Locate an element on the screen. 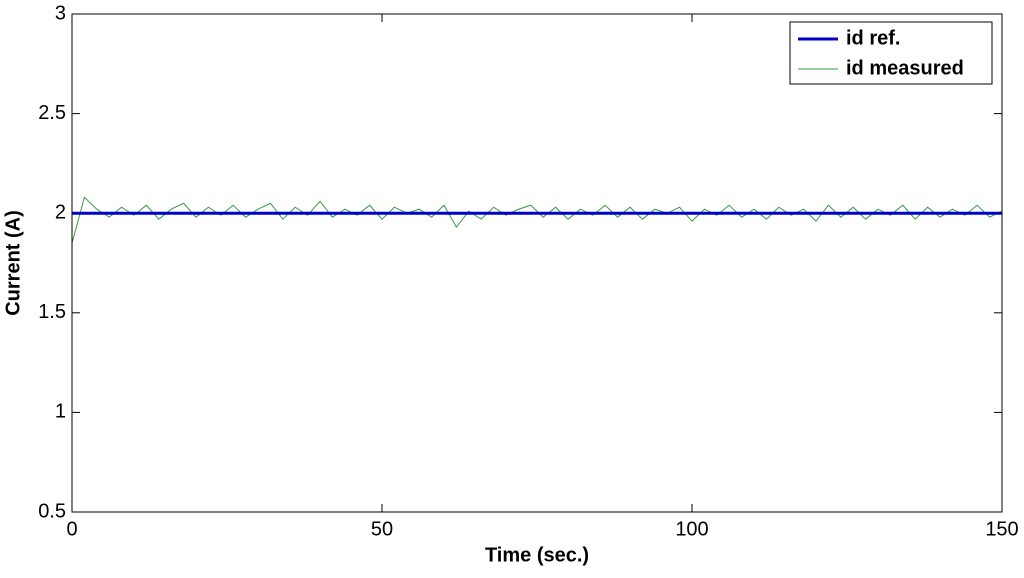  y-tick-label: 1.5 is located at coordinates (52, 312).